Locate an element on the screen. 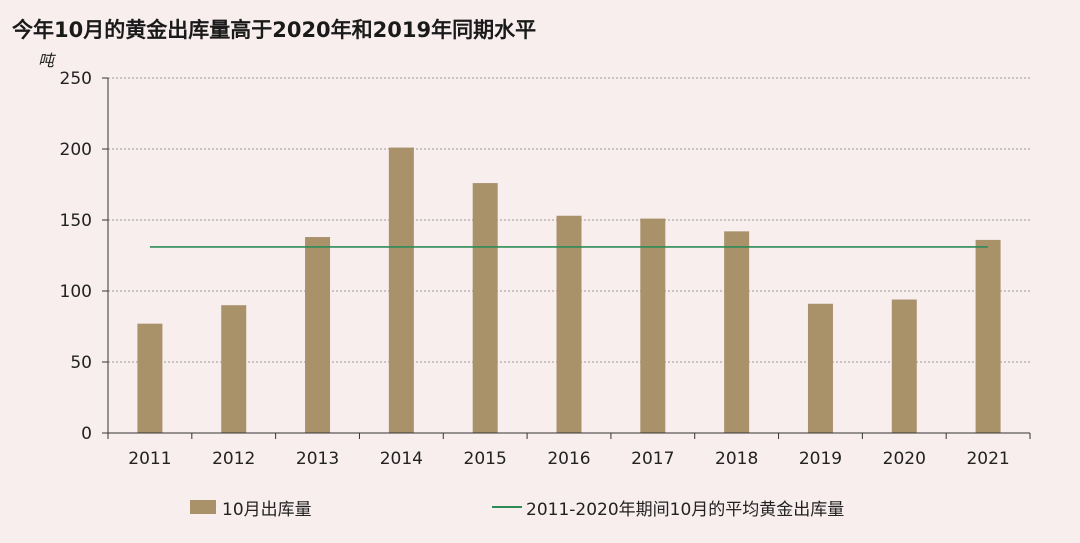 The width and height of the screenshot is (1080, 543). y-tick-label: 0 is located at coordinates (86, 434).